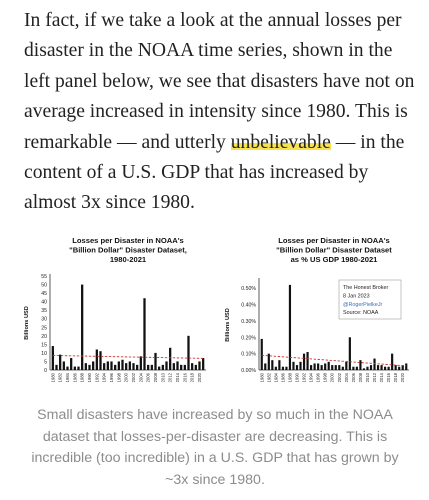  What do you see at coordinates (248, 306) in the screenshot?
I see `y-tick-label: 0.40%` at bounding box center [248, 306].